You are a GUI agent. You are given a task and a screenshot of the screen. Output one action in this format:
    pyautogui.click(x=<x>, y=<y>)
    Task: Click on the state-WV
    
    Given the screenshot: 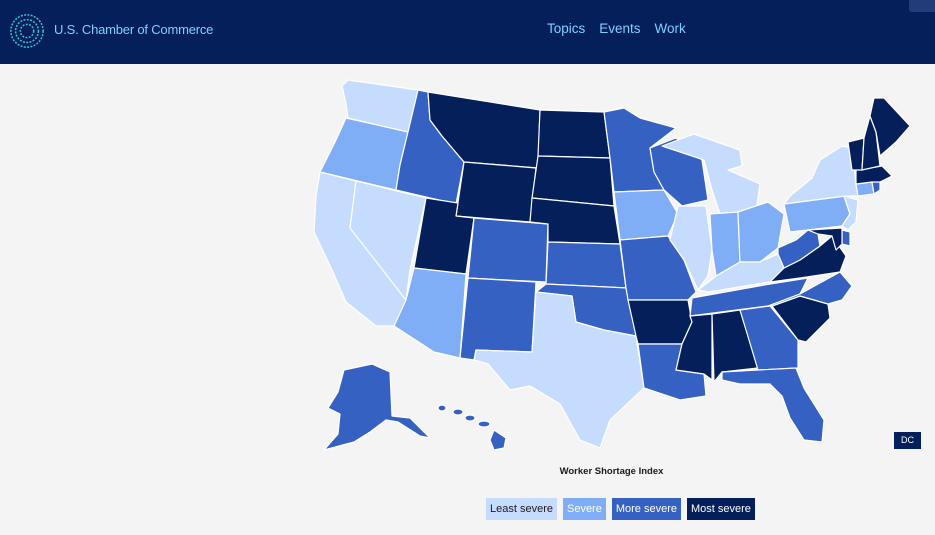 What is the action you would take?
    pyautogui.click(x=799, y=249)
    